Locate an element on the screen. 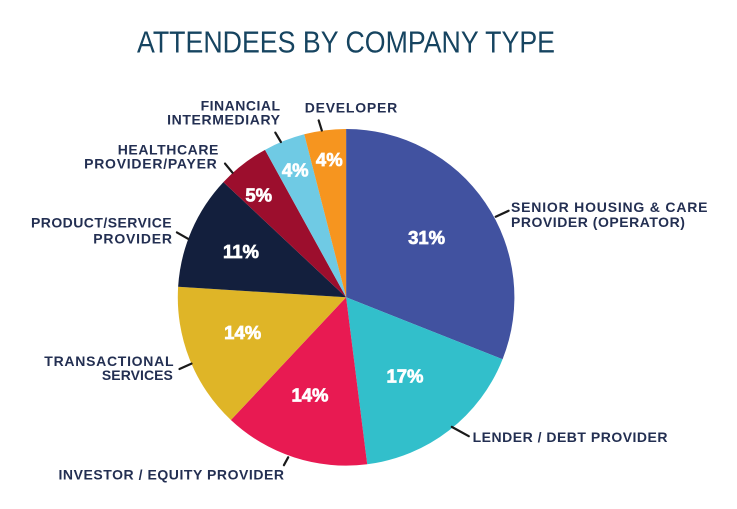 Image resolution: width=737 pixels, height=509 pixels. svg-text: SENIOR HOUSING & CARE is located at coordinates (609, 207).